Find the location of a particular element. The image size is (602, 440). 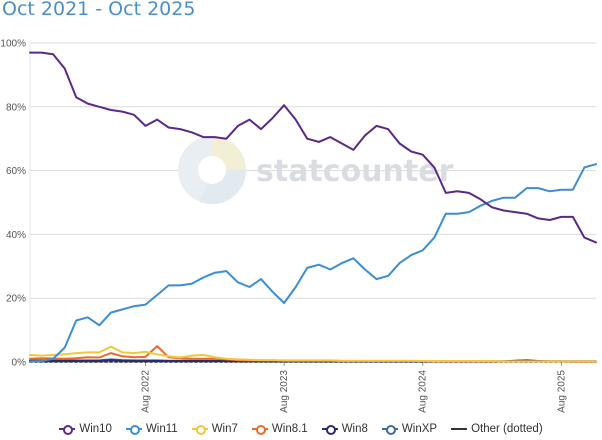

legend-item: Win7 is located at coordinates (214, 429).